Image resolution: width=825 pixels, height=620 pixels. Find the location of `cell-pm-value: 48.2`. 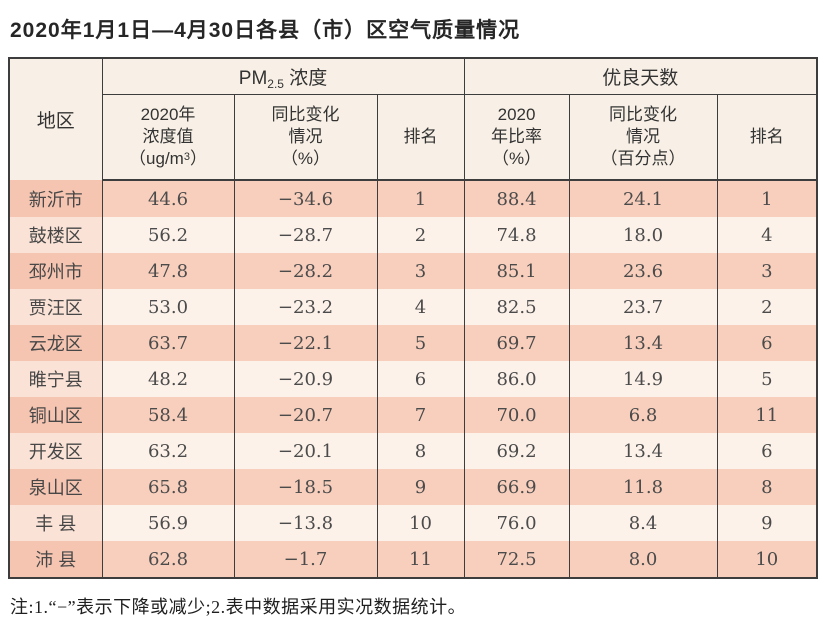

cell-pm-value: 48.2 is located at coordinates (167, 379).